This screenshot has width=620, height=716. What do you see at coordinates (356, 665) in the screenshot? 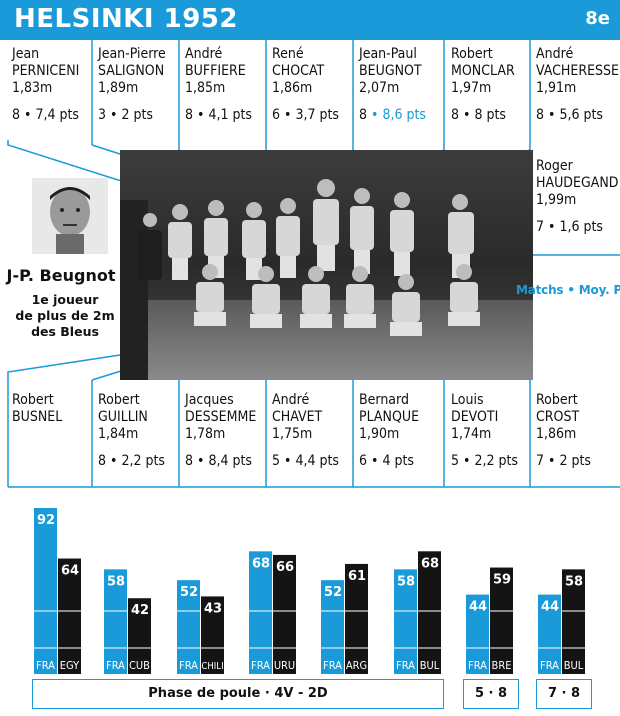
I see `opponent-team-label: ARG` at bounding box center [356, 665].